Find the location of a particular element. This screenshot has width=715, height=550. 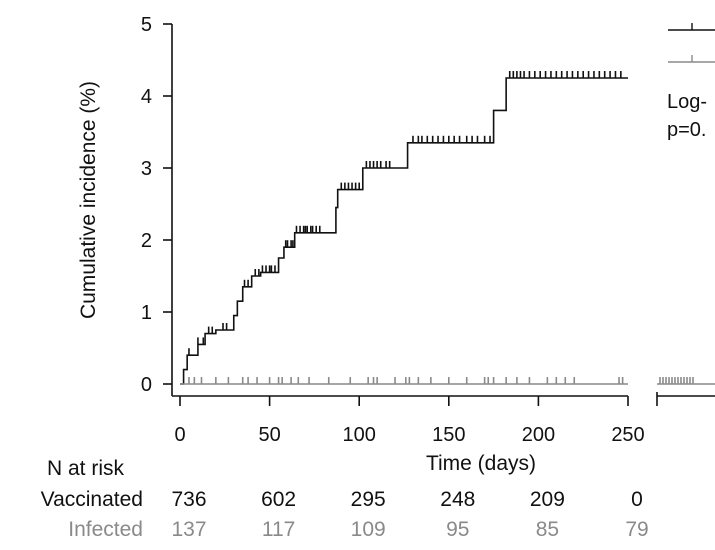

risk-value-vaccinated: 248 is located at coordinates (457, 499).